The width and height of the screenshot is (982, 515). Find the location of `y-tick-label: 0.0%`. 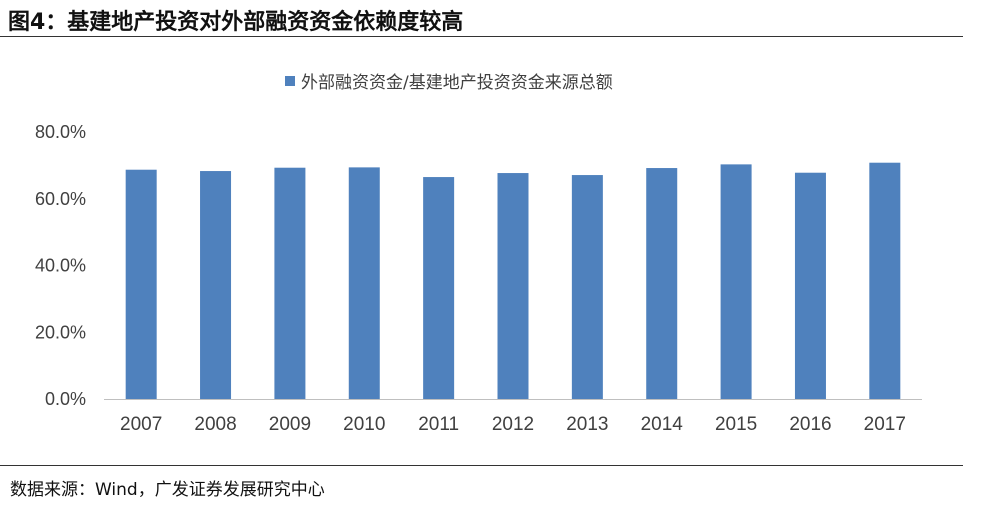

y-tick-label: 0.0% is located at coordinates (65, 399).